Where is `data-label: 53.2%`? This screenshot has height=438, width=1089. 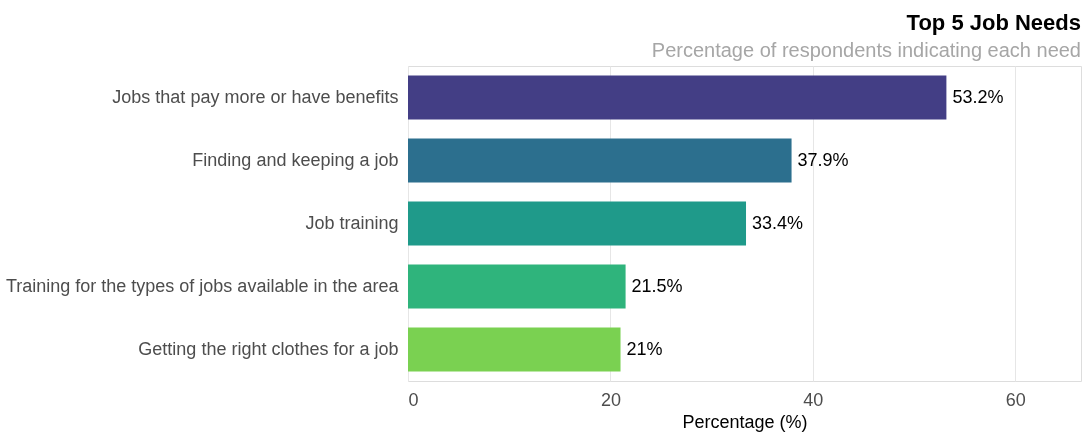 data-label: 53.2% is located at coordinates (978, 96).